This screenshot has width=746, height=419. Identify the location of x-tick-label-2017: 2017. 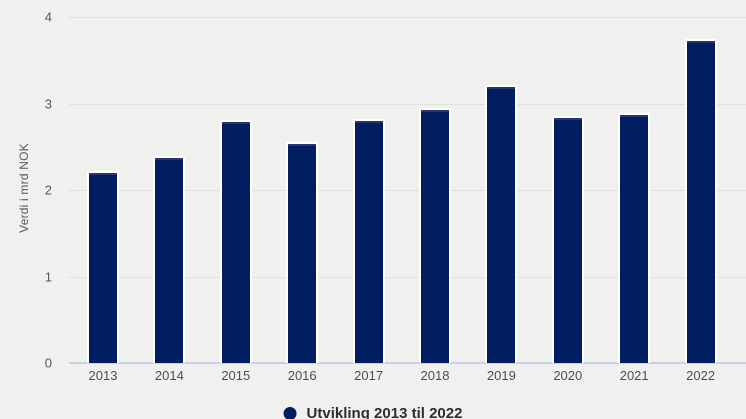
(369, 375).